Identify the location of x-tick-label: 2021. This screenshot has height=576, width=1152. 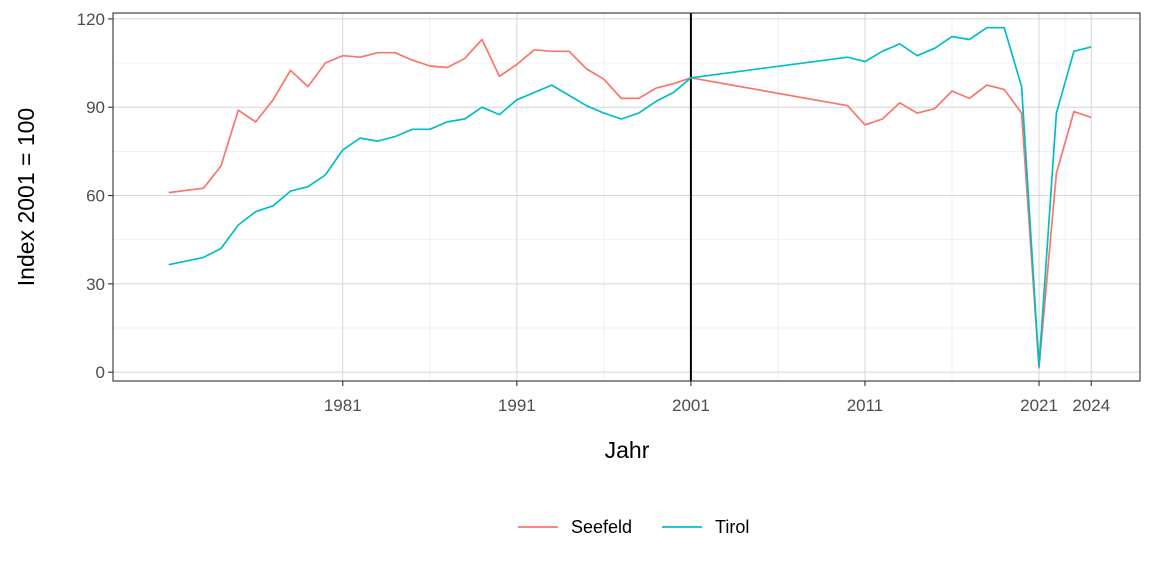
(1039, 405).